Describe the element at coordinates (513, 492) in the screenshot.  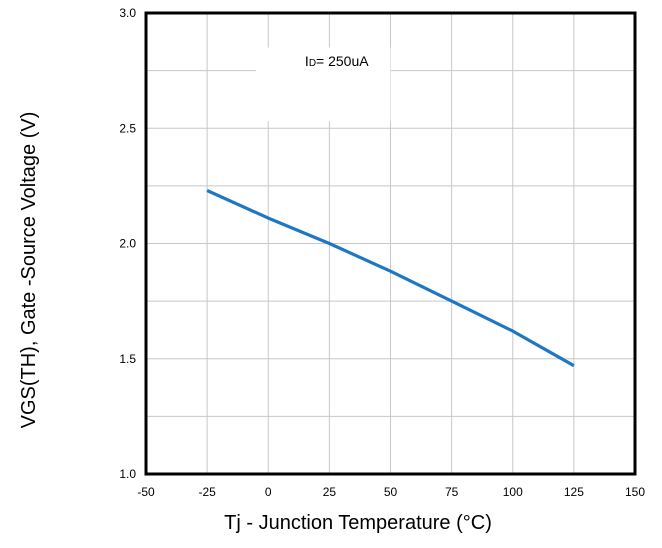
I see `x-tick-label: 100` at that location.